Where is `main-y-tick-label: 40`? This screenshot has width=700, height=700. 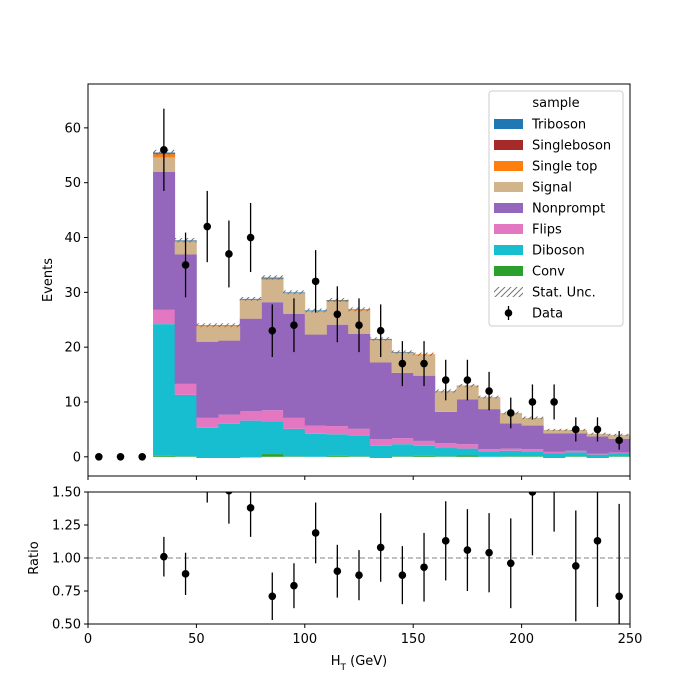 main-y-tick-label: 40 is located at coordinates (72, 238).